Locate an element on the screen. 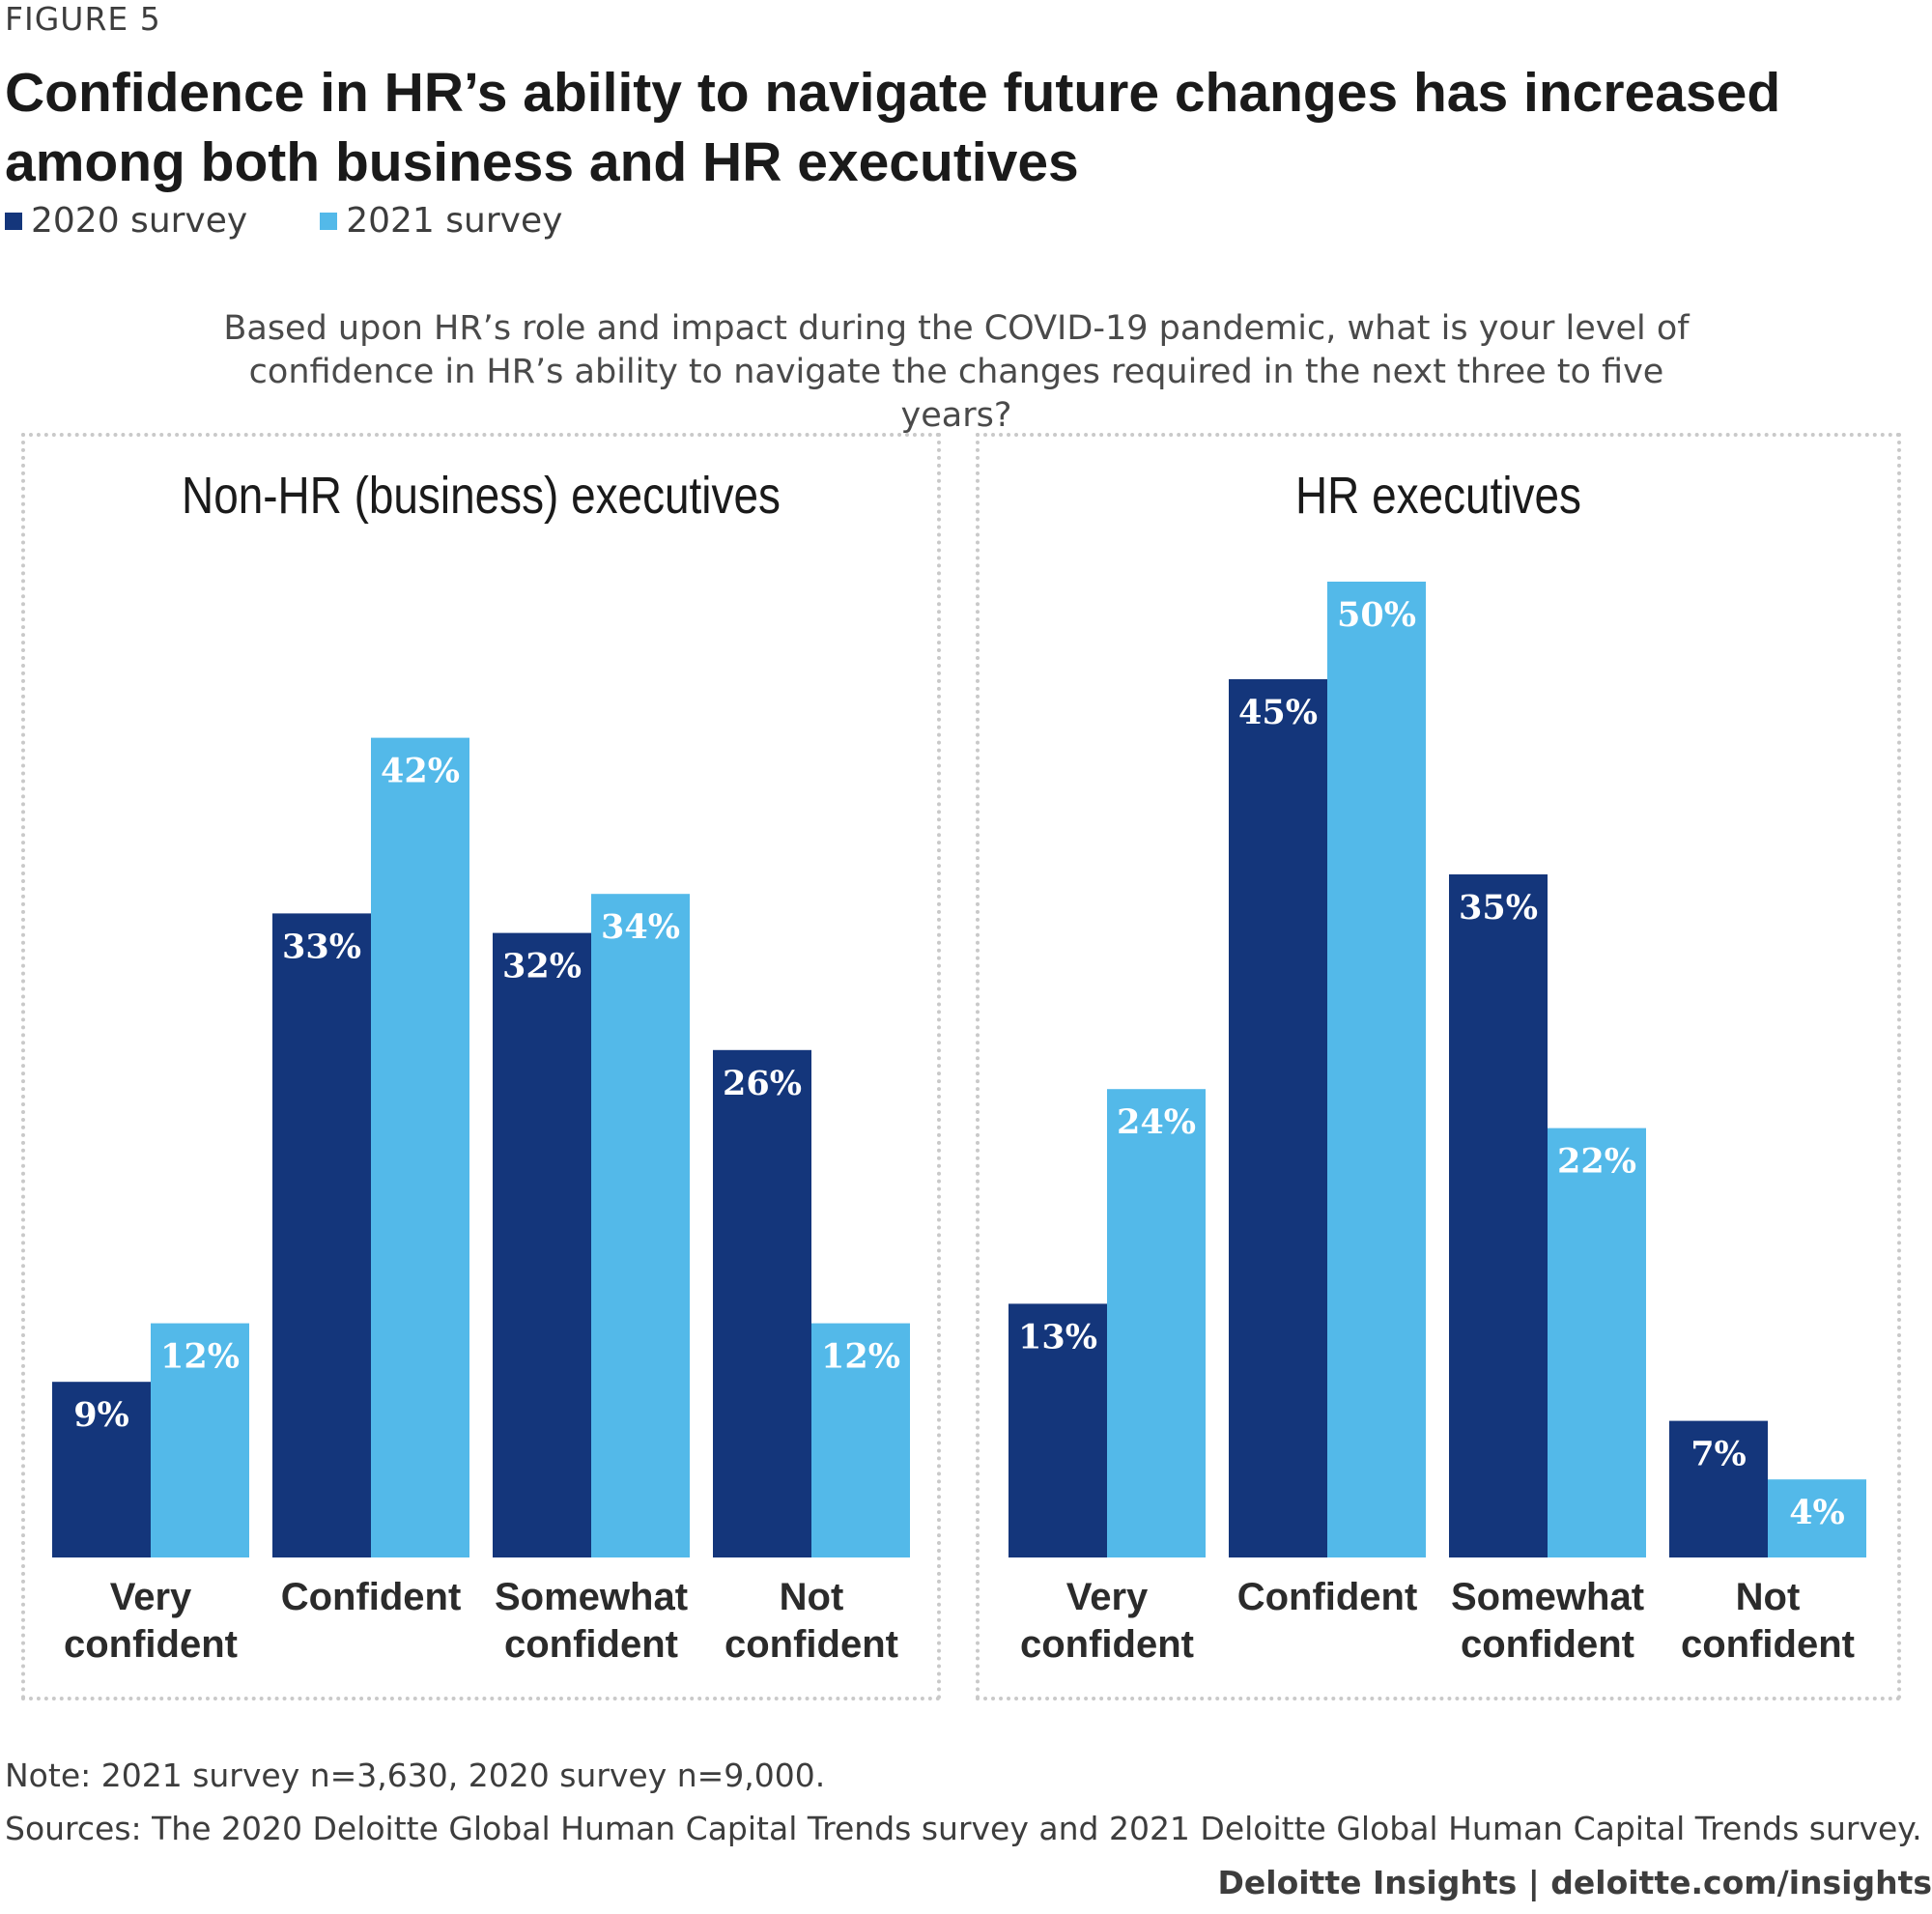 This screenshot has height=1914, width=1932. data-label: 50% is located at coordinates (1376, 615).